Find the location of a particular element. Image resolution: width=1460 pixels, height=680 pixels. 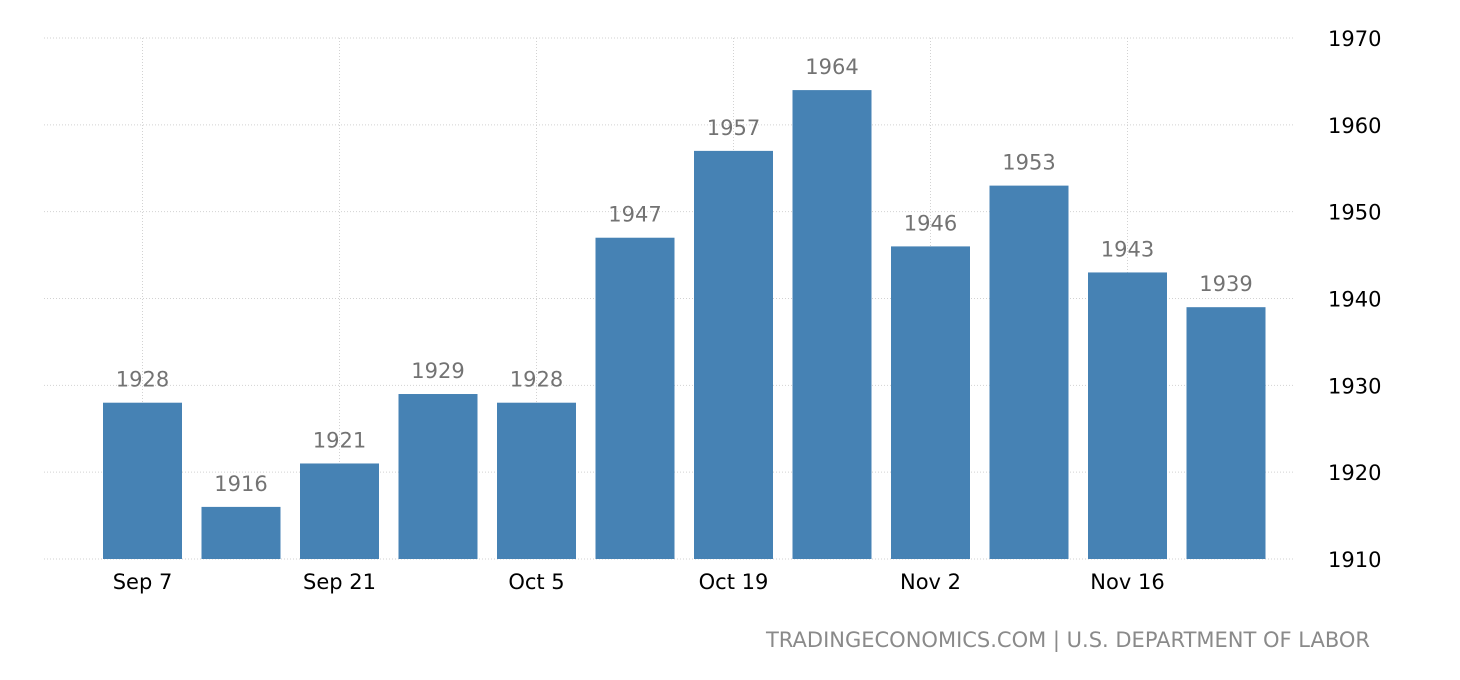

y-tick-label: 1930 is located at coordinates (1354, 386).